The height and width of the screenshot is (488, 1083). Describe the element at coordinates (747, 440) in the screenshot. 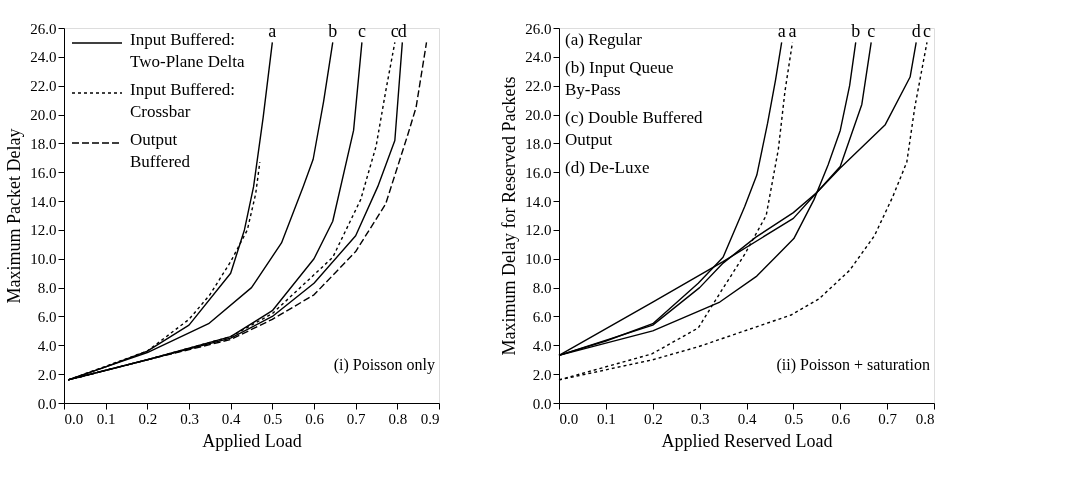

I see `x-axis-title: Applied Reserved Load` at that location.